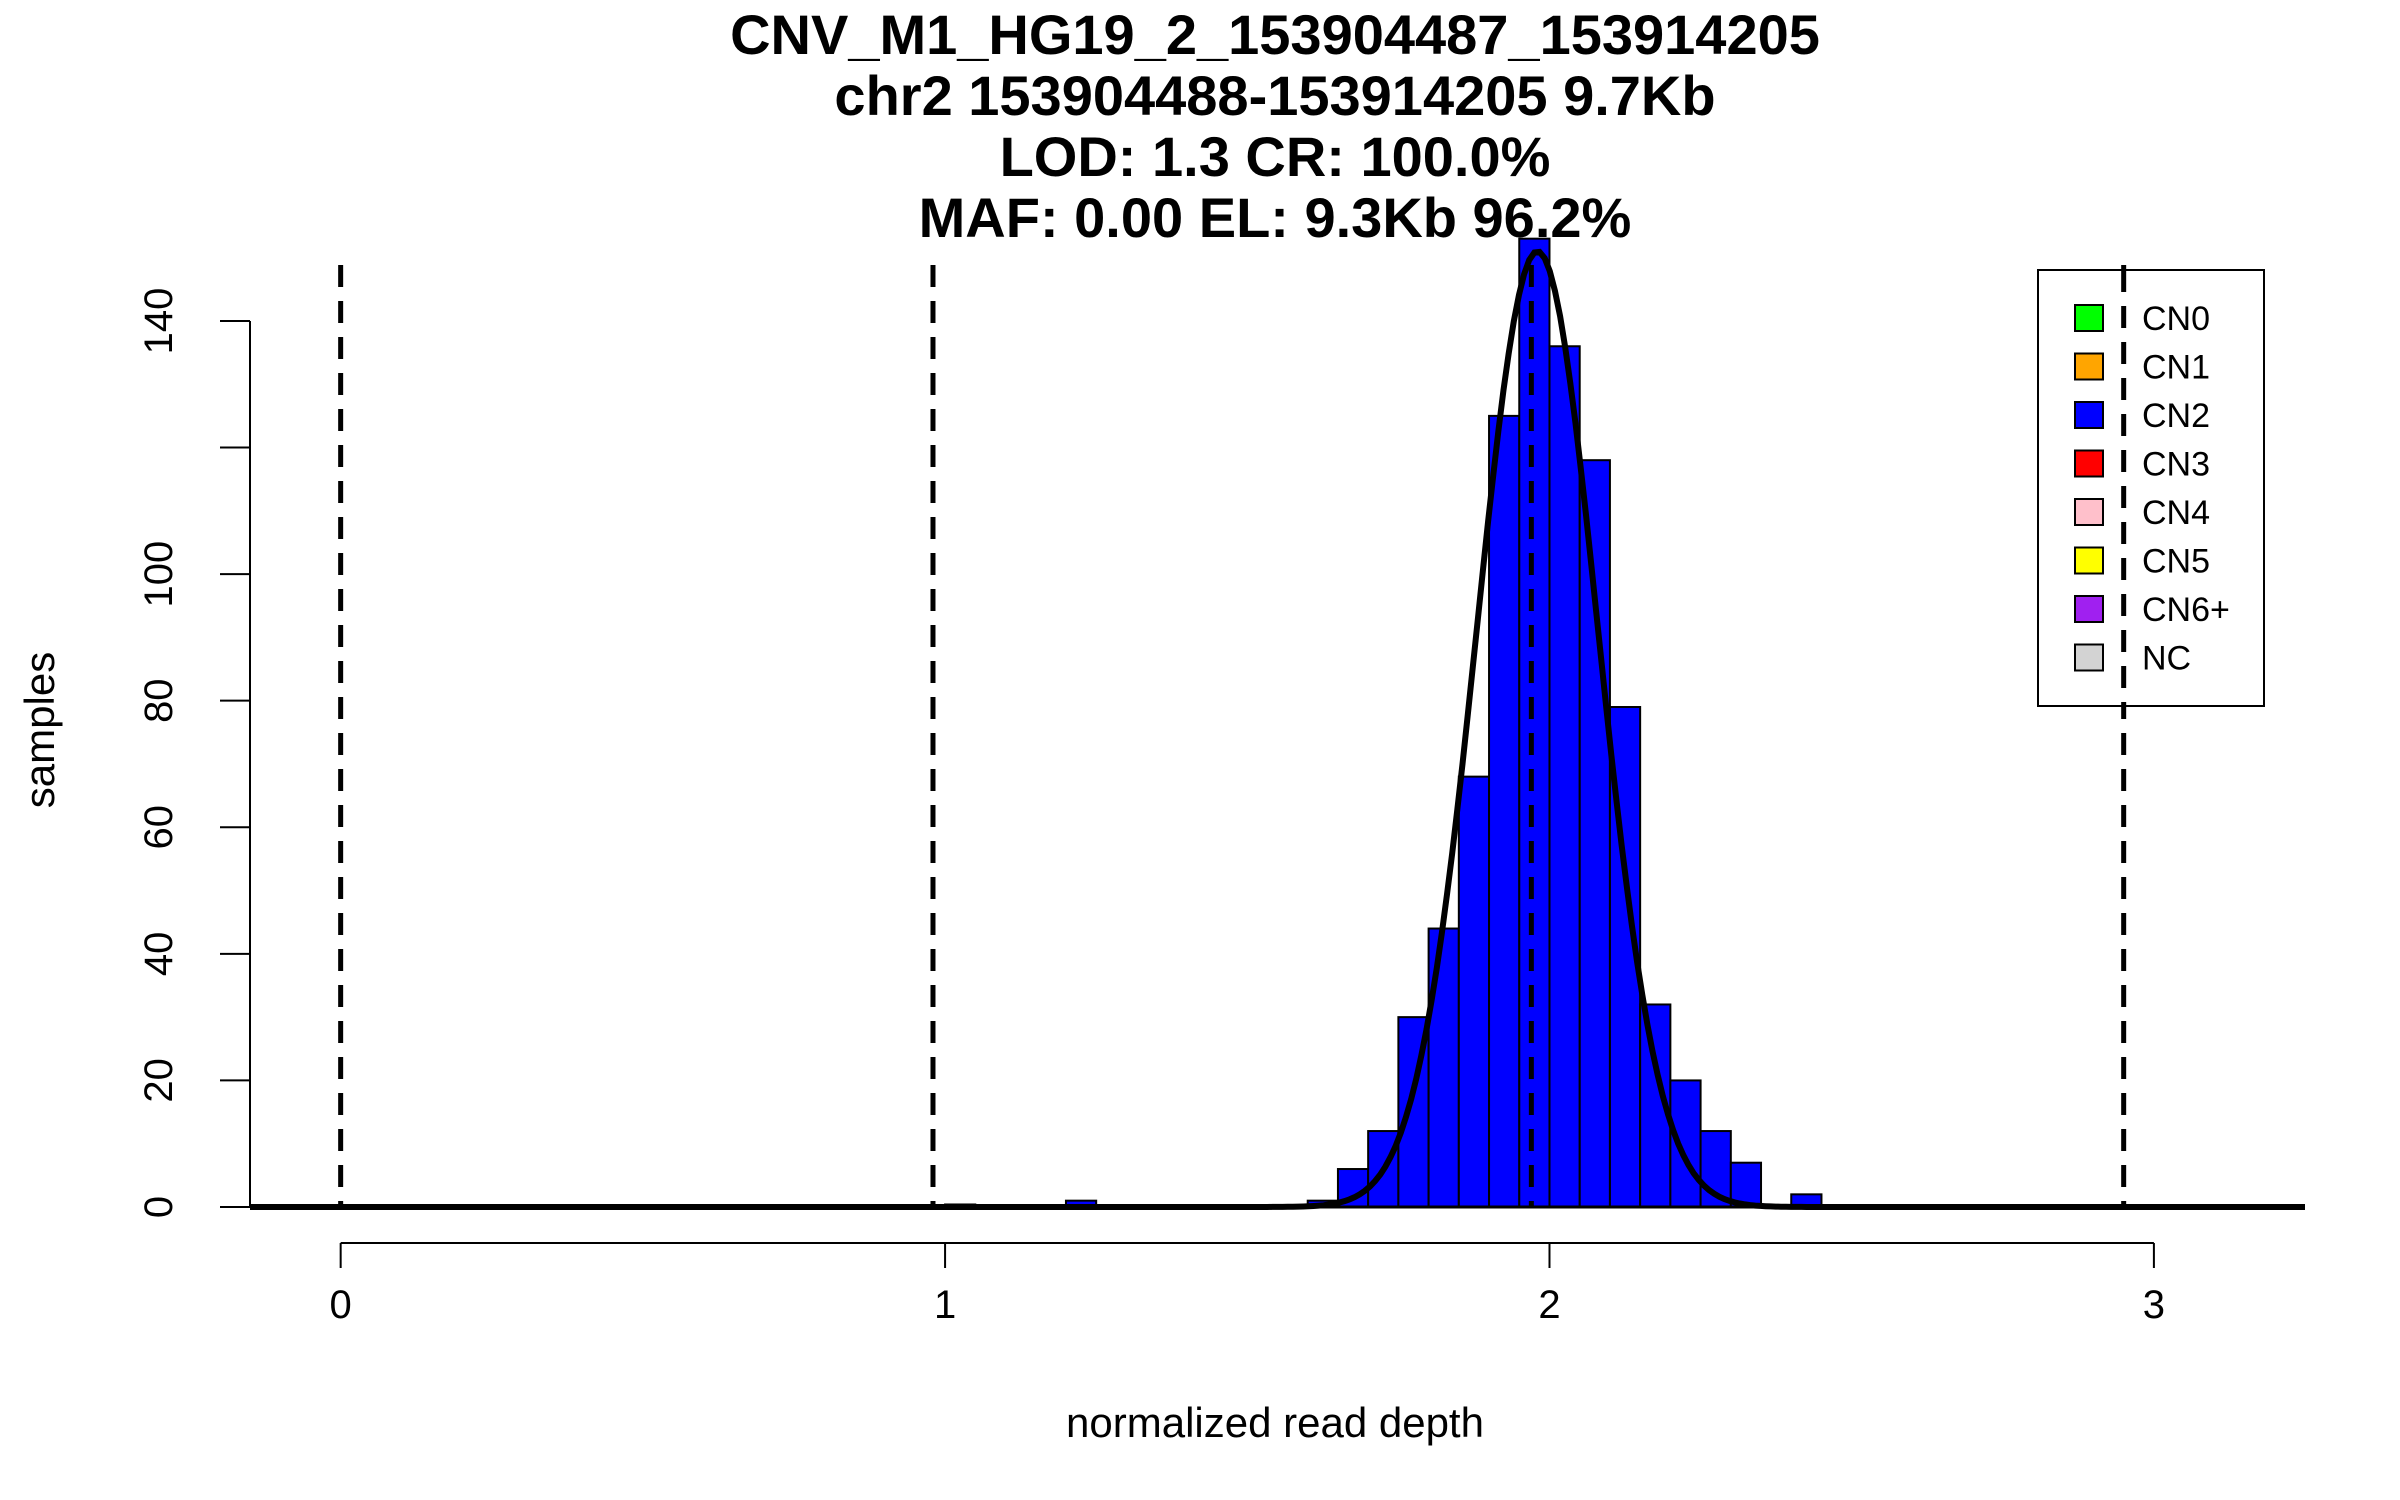  I want to click on legend-label: NC, so click(2166, 659).